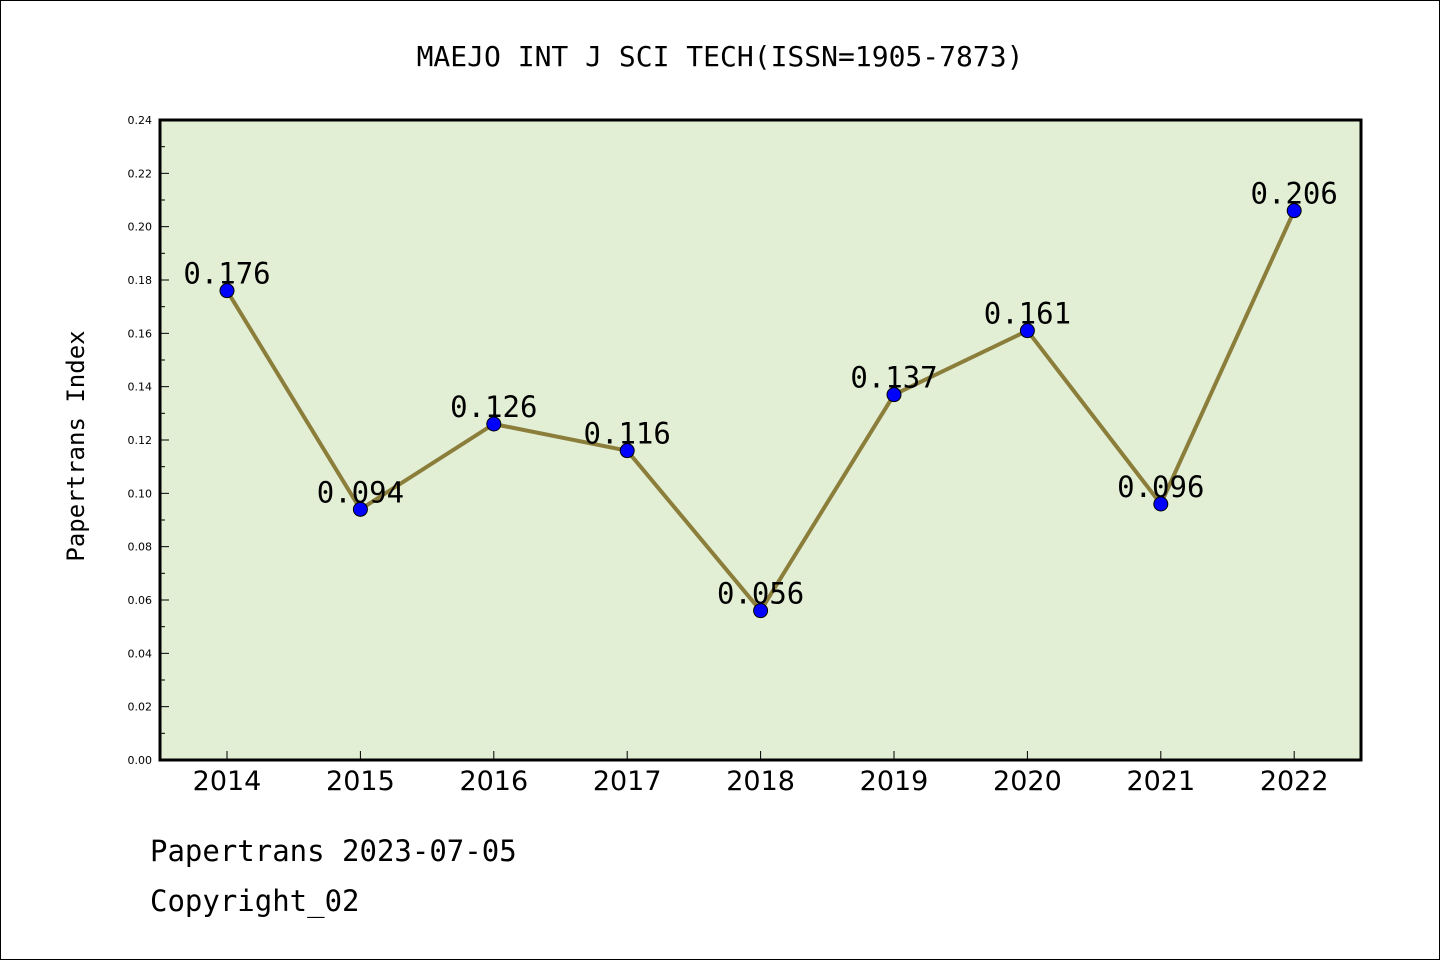 The height and width of the screenshot is (960, 1440). What do you see at coordinates (140, 440) in the screenshot?
I see `y-tick-label: 0.12` at bounding box center [140, 440].